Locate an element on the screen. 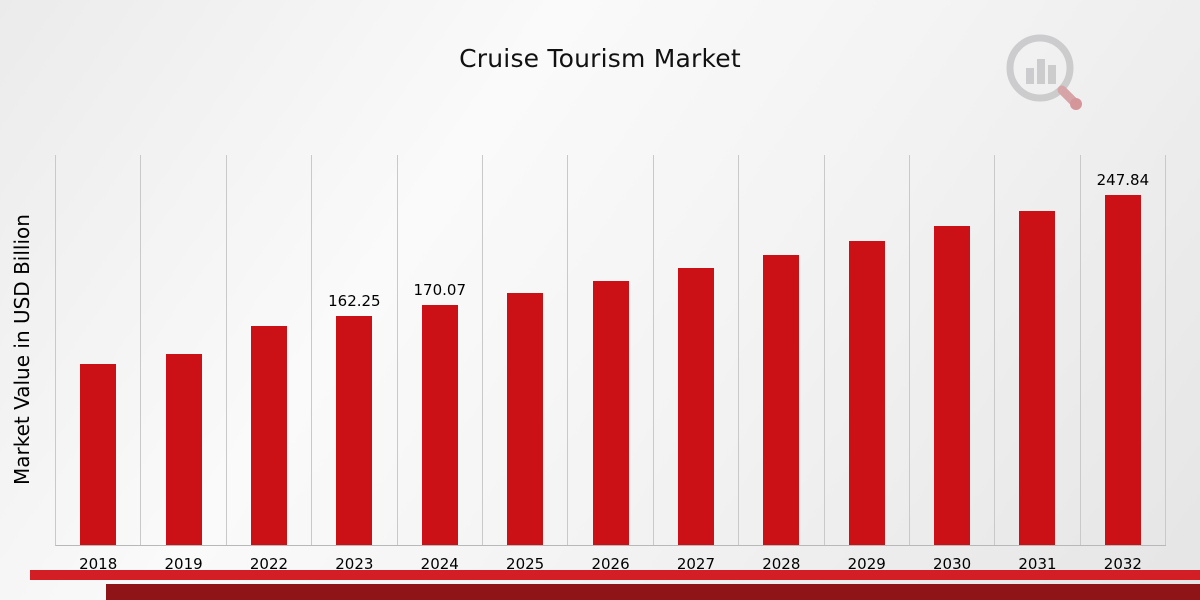 The height and width of the screenshot is (600, 1200). footer-stripe-dark is located at coordinates (653, 592).